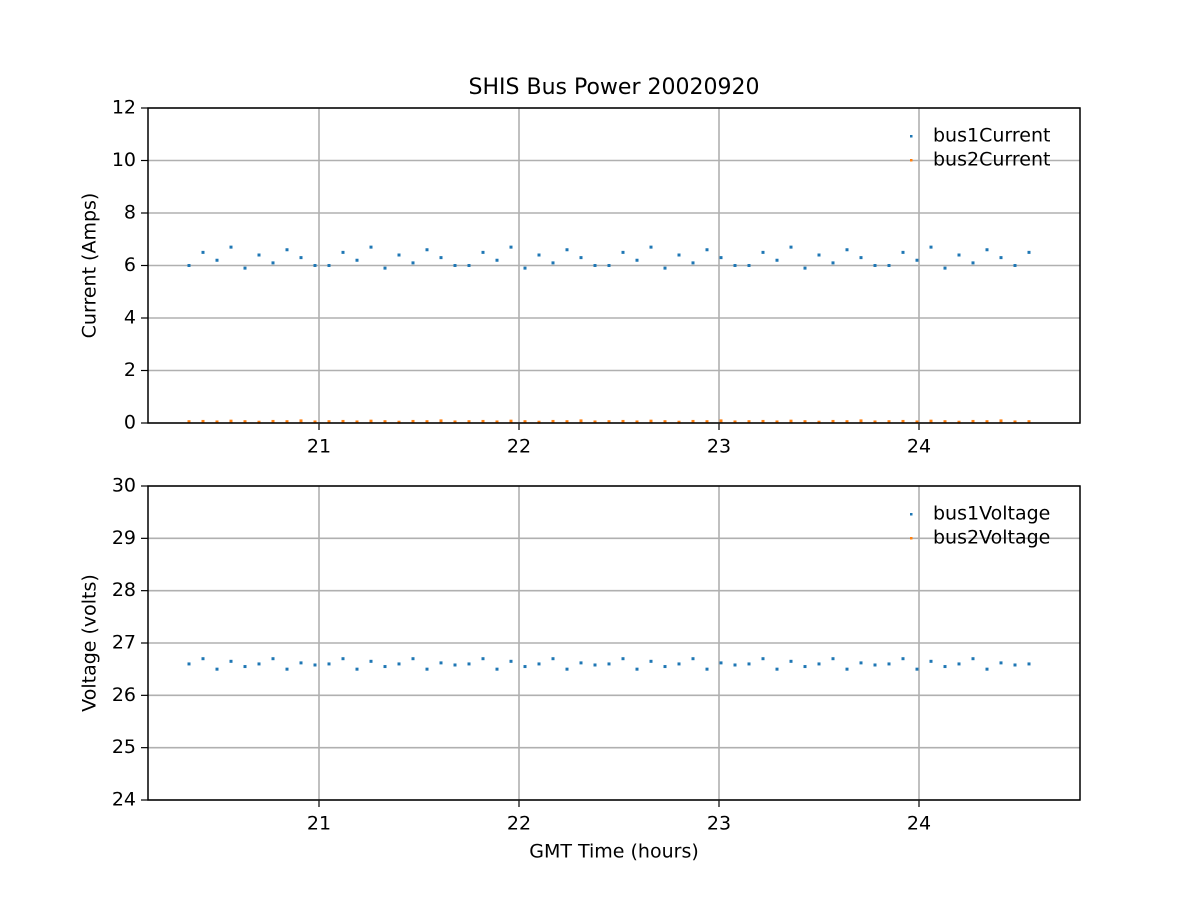 The width and height of the screenshot is (1200, 900). What do you see at coordinates (124, 800) in the screenshot?
I see `y-tick-label: 24` at bounding box center [124, 800].